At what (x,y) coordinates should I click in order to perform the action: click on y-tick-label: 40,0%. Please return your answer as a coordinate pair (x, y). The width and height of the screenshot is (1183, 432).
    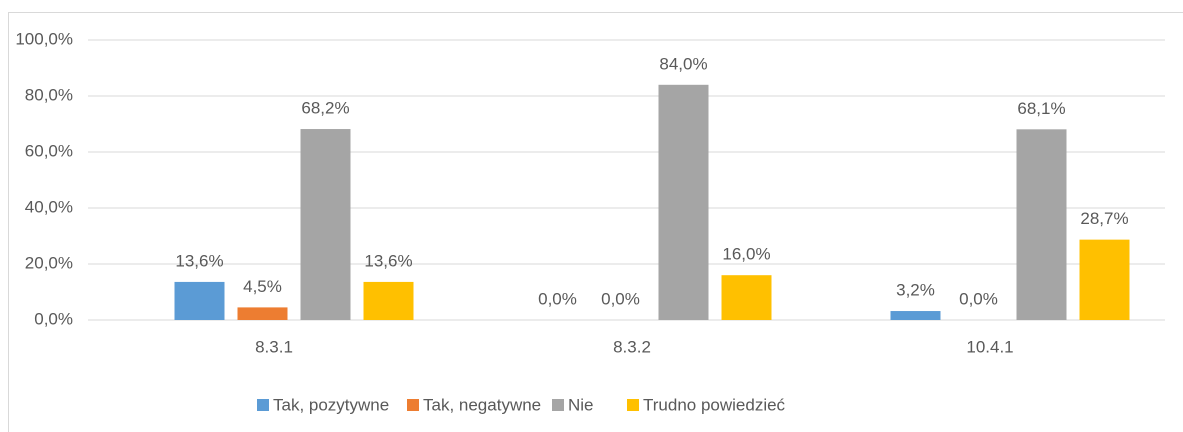
    Looking at the image, I should click on (49, 206).